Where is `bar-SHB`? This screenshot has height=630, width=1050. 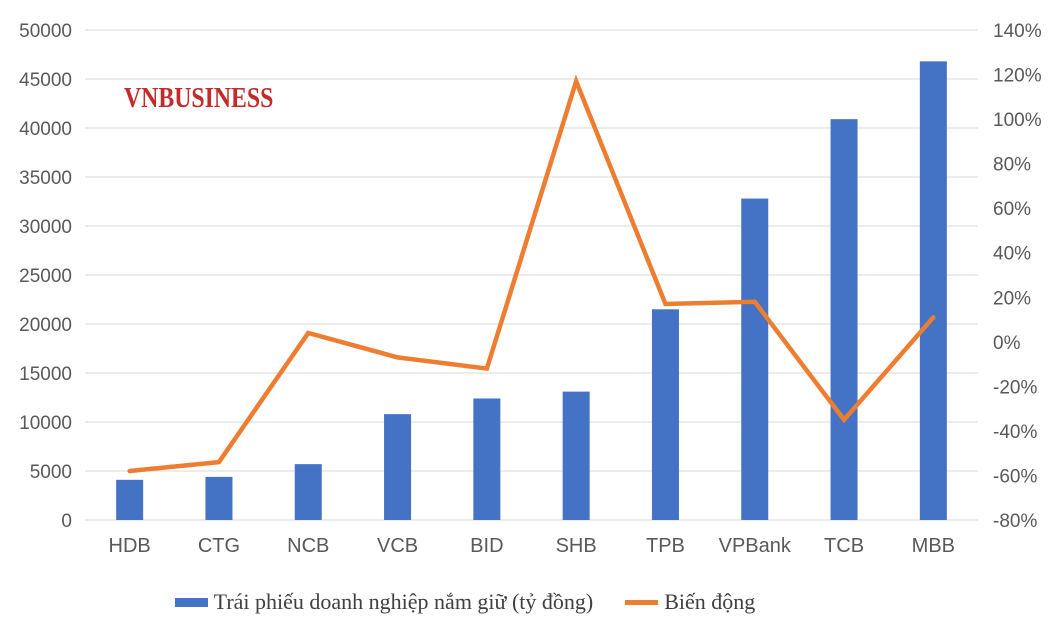 bar-SHB is located at coordinates (576, 455).